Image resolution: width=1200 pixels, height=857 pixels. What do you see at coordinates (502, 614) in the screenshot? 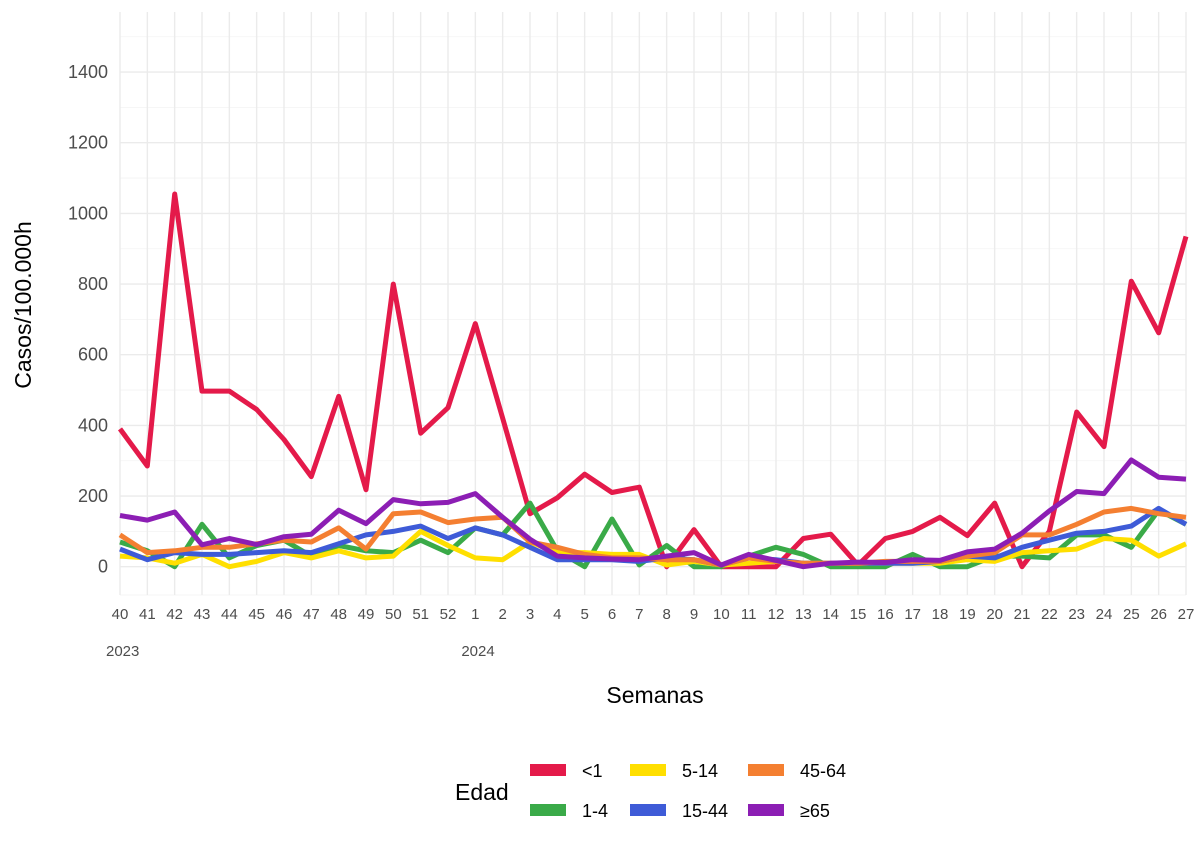
I see `x-tick-label: 2` at bounding box center [502, 614].